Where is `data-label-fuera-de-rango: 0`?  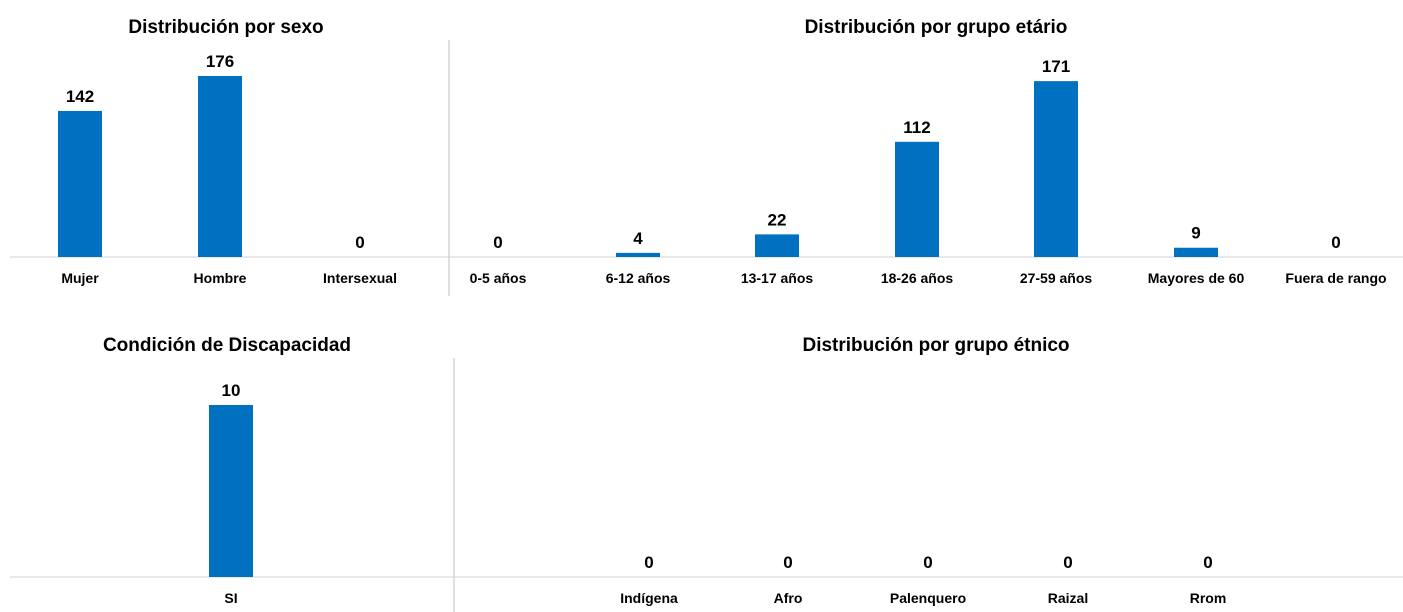 data-label-fuera-de-rango: 0 is located at coordinates (1335, 242).